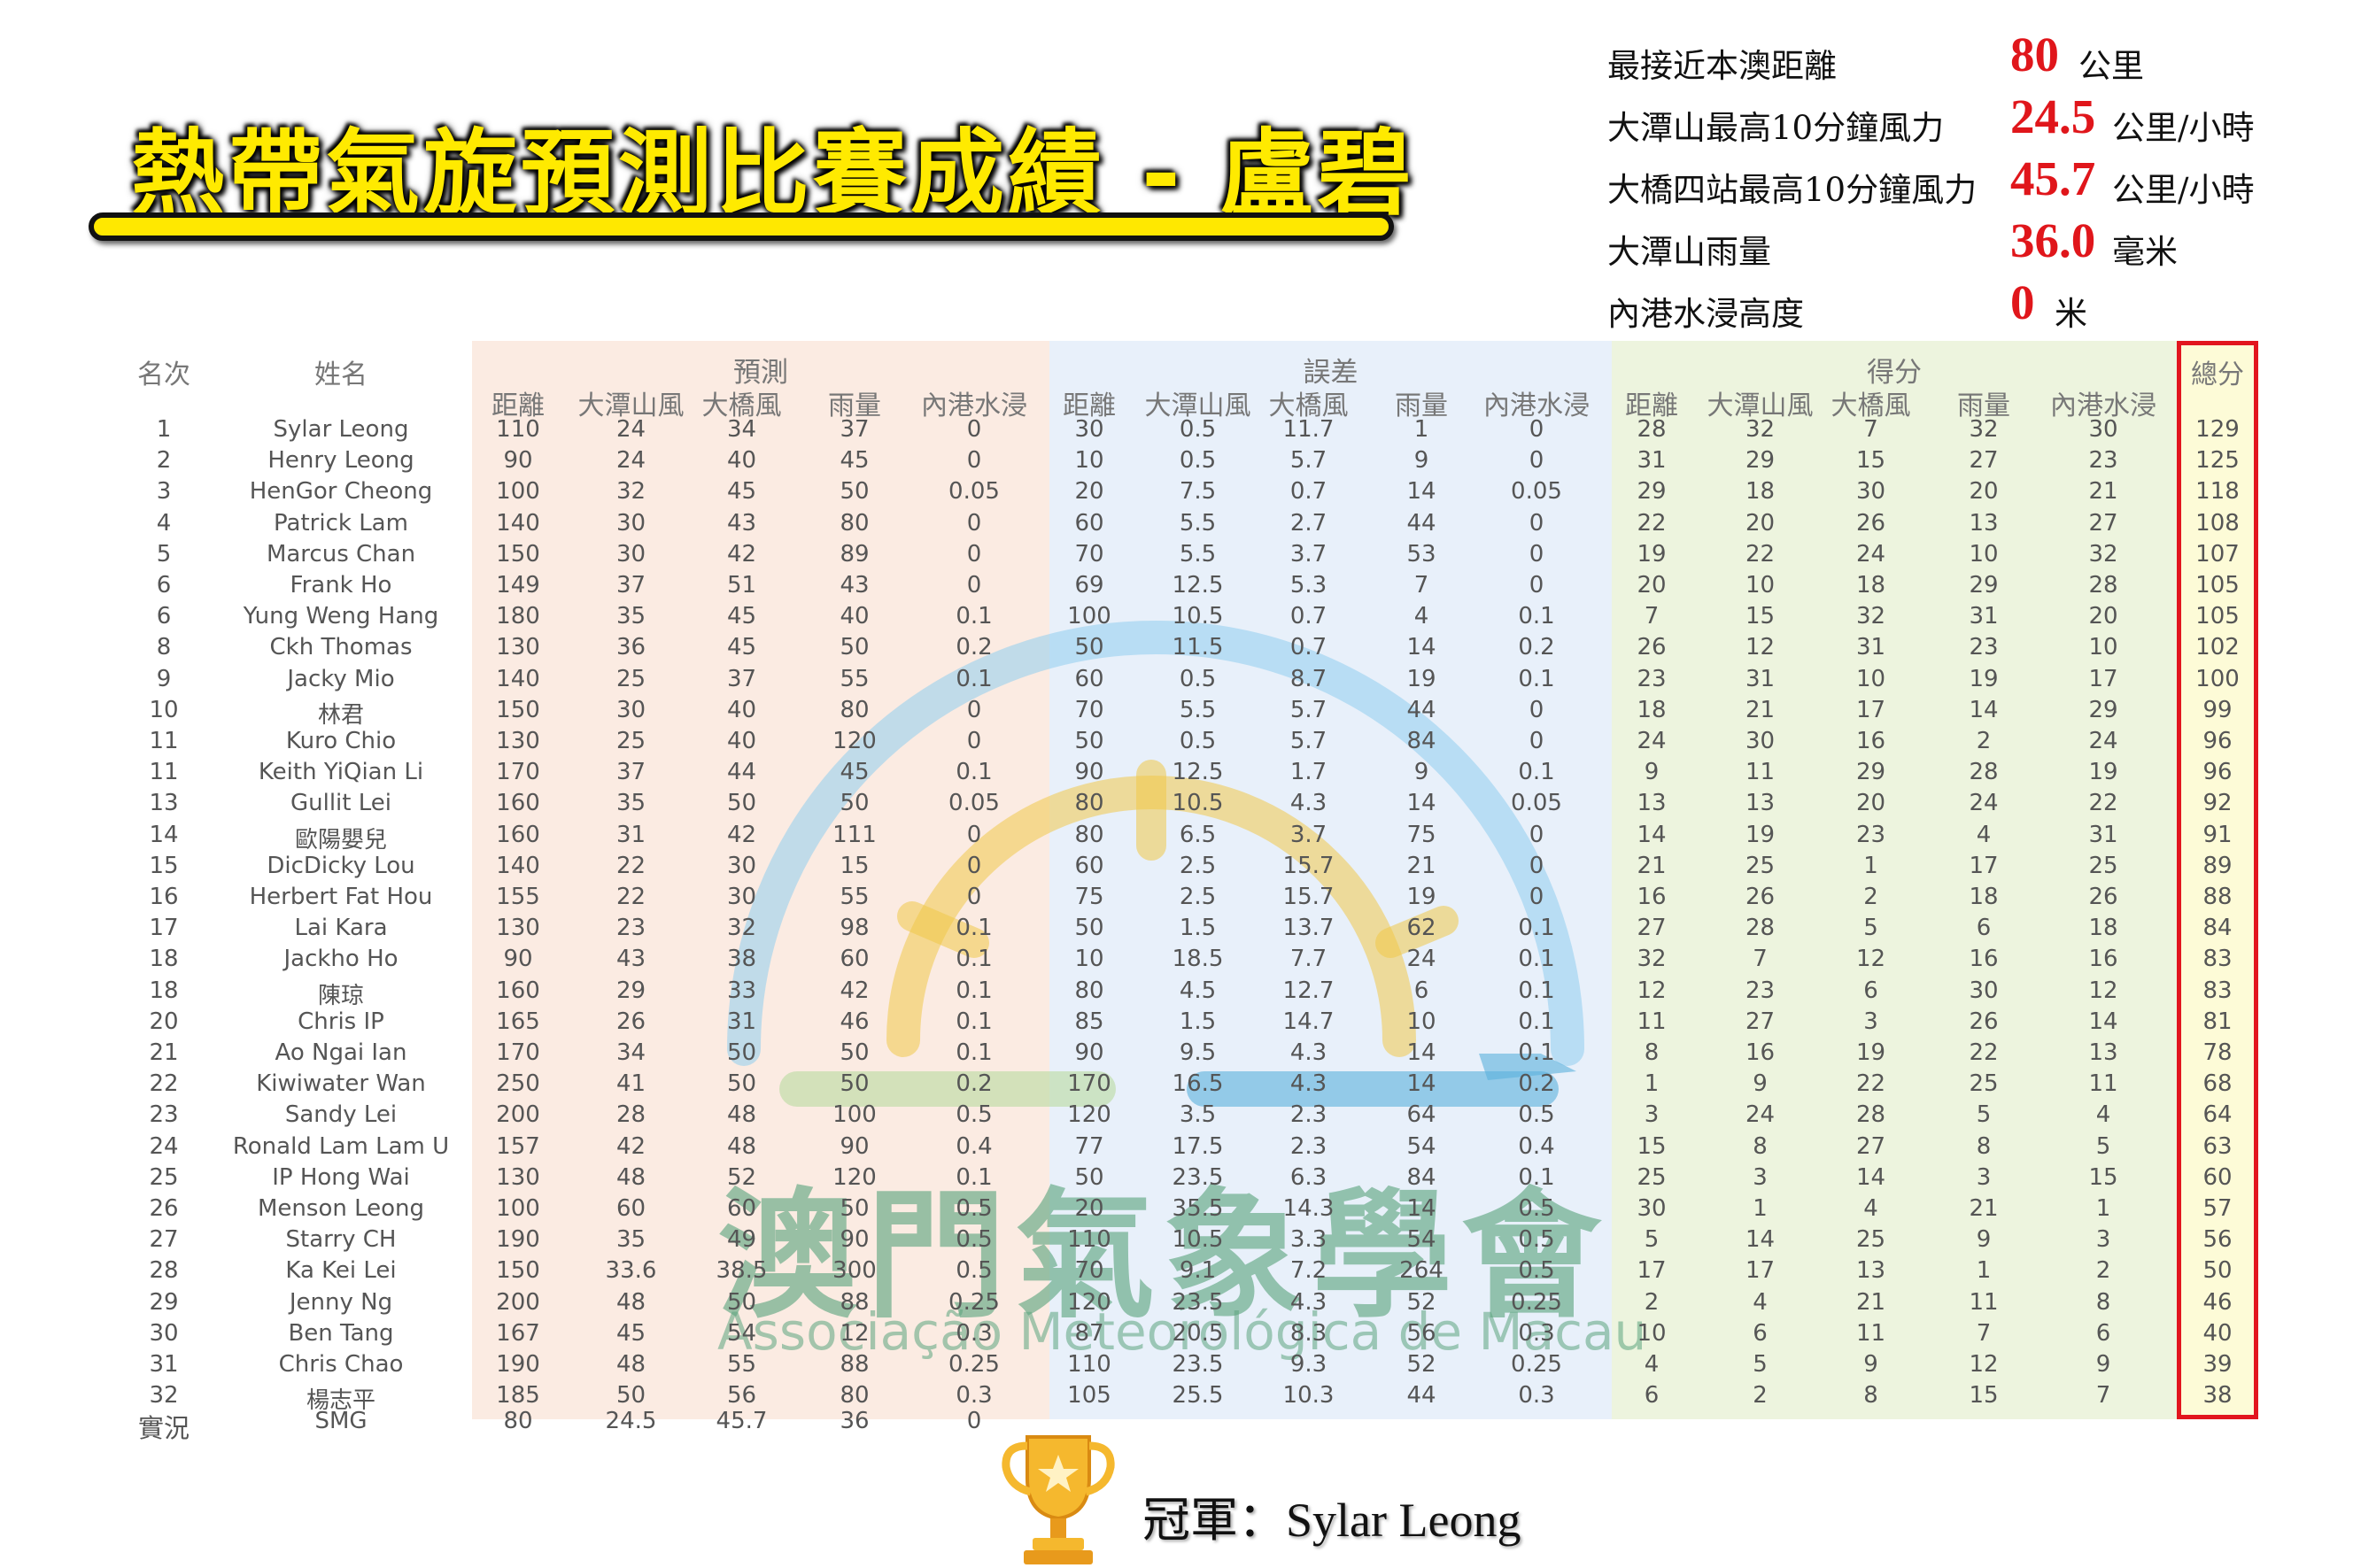 The image size is (2353, 1568). I want to click on stat-value: 45.7, so click(2053, 178).